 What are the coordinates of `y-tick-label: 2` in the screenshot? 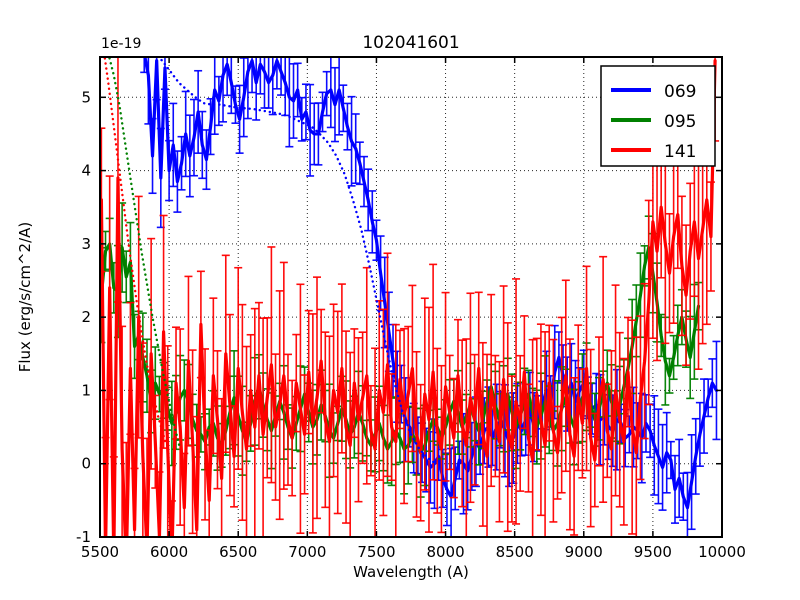 It's located at (86, 317).